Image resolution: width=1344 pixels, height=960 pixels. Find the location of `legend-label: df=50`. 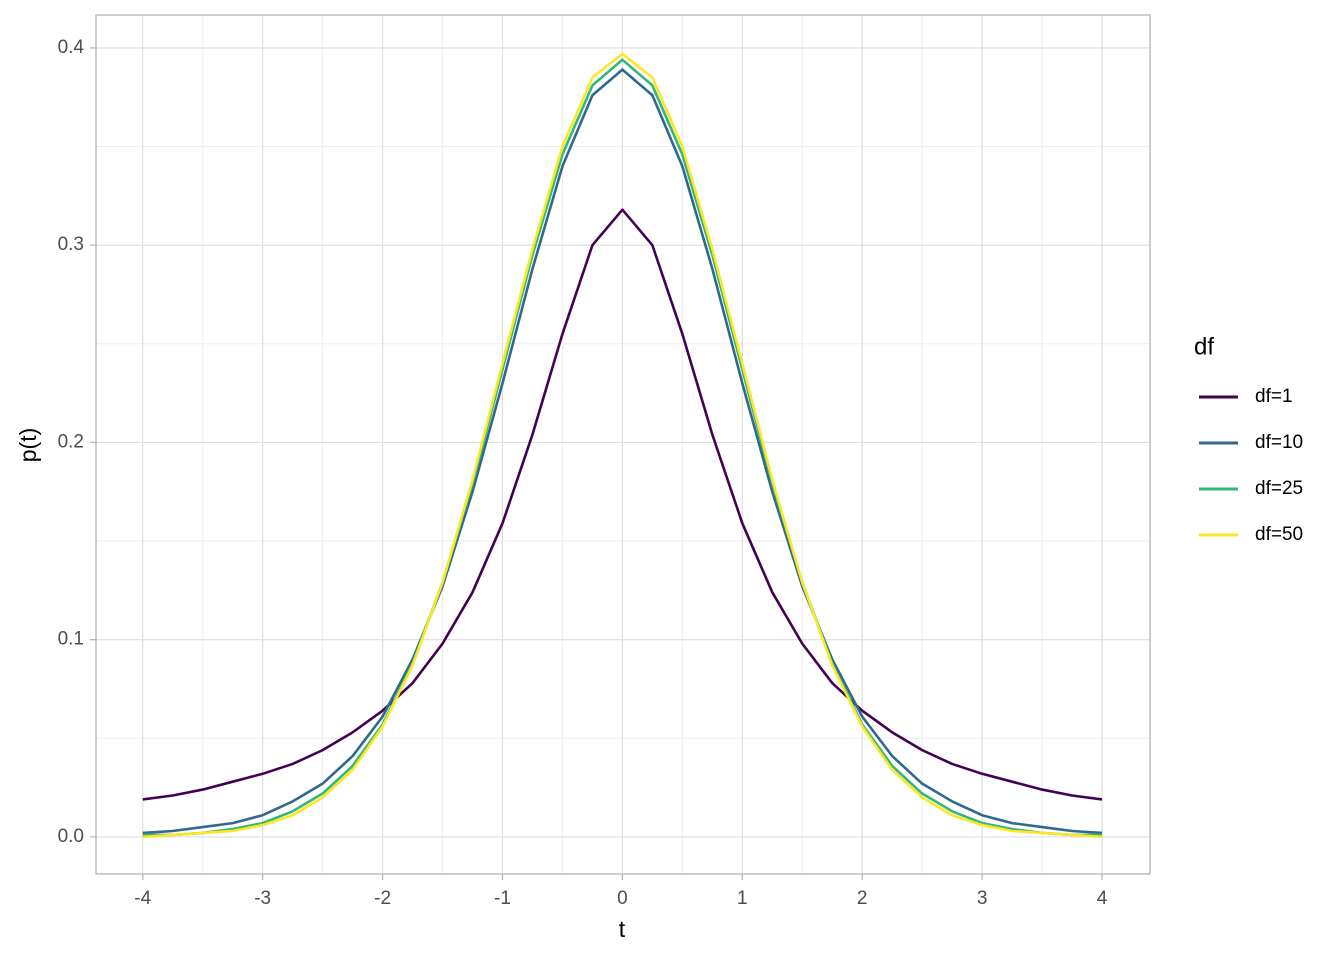

legend-label: df=50 is located at coordinates (1279, 534).